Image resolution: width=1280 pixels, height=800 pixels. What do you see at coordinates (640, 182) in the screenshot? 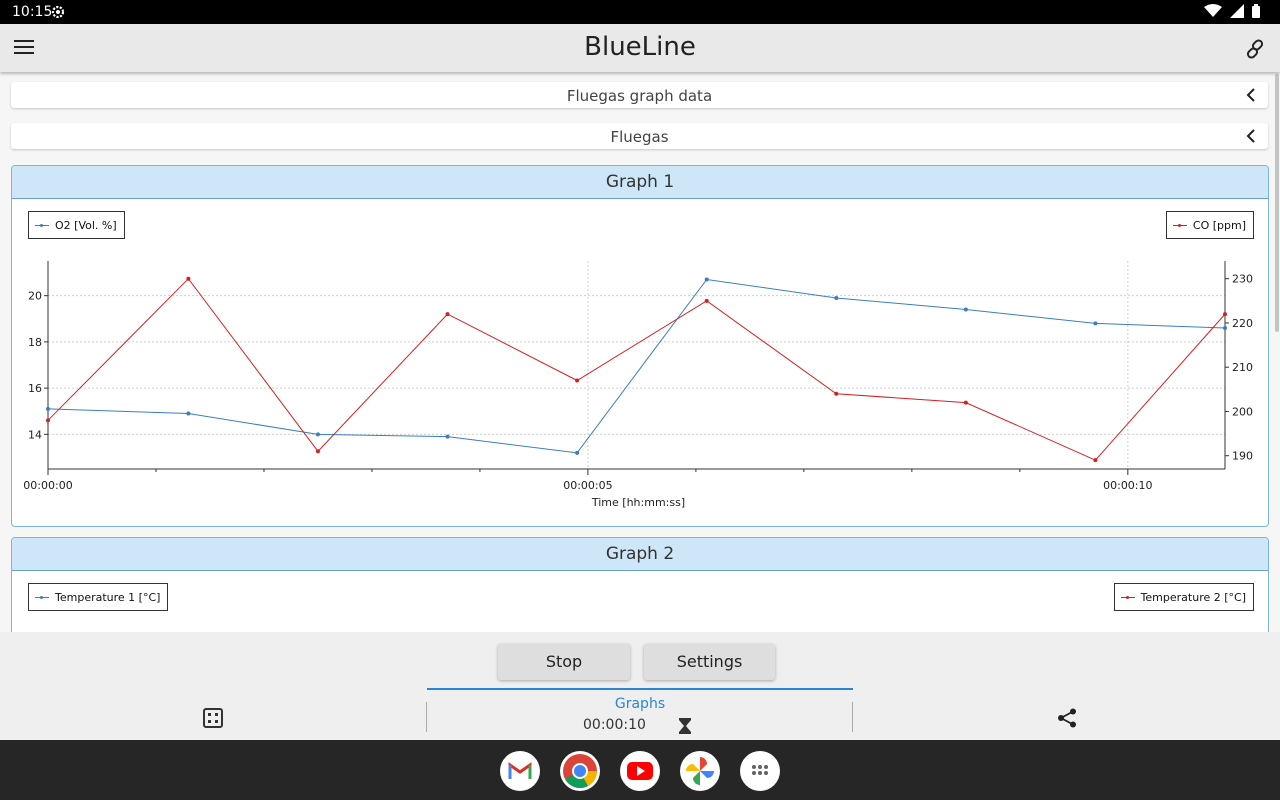
I see `graph-title: Graph 1` at bounding box center [640, 182].